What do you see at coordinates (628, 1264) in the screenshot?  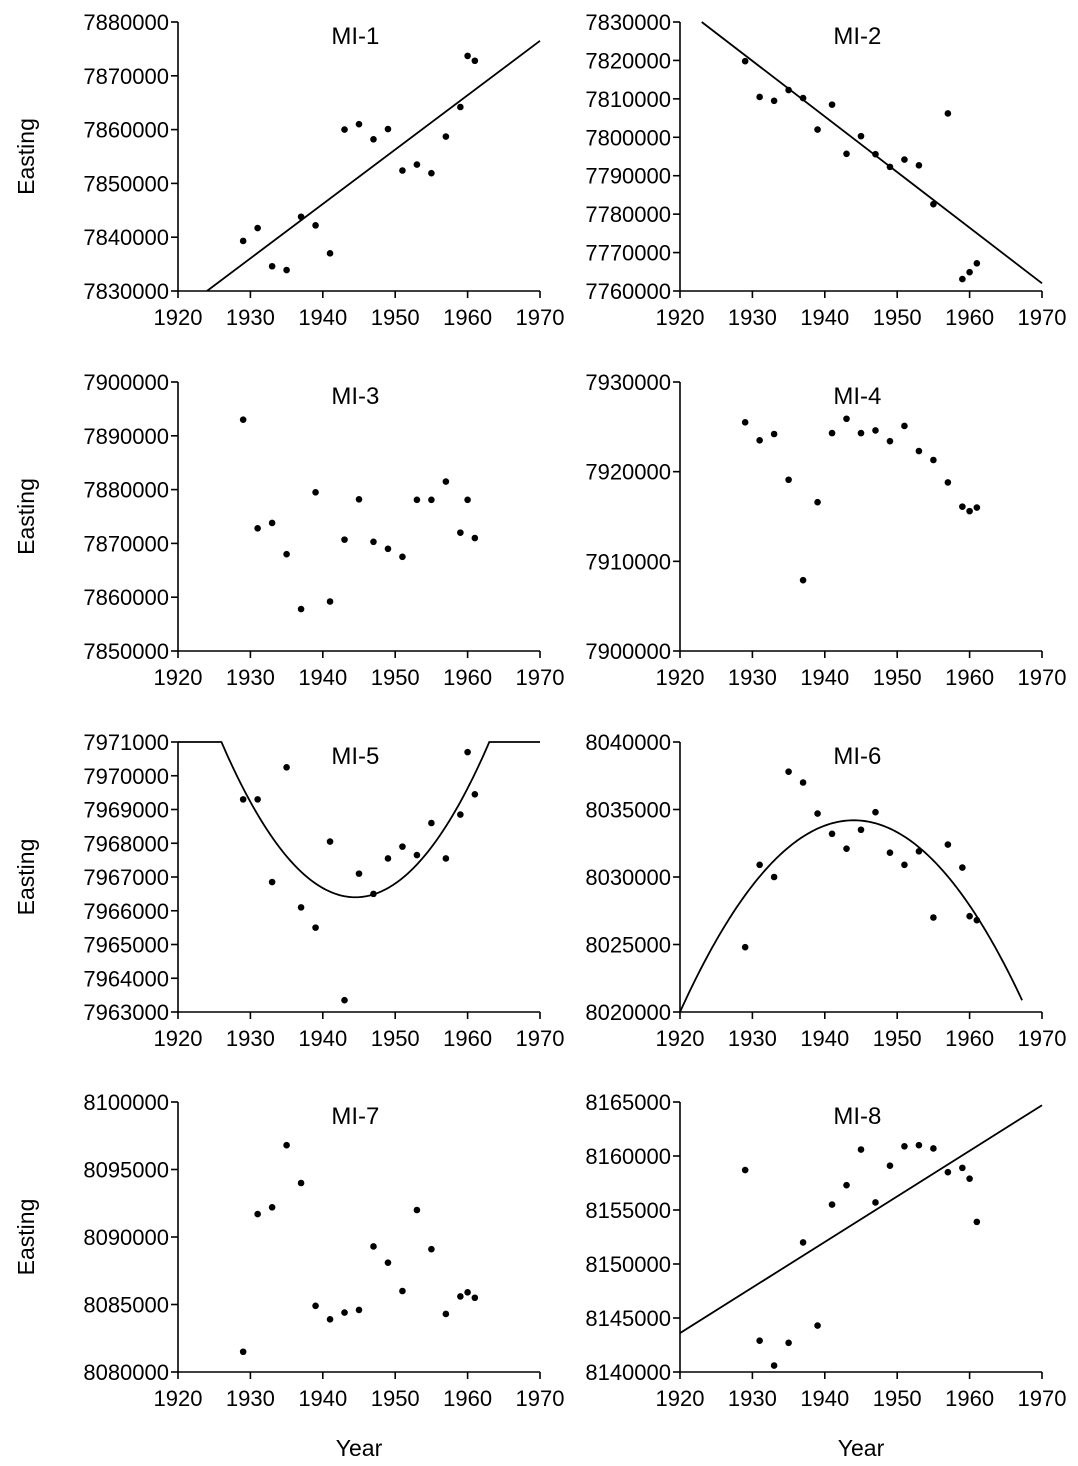 I see `y-tick-label: 8150000` at bounding box center [628, 1264].